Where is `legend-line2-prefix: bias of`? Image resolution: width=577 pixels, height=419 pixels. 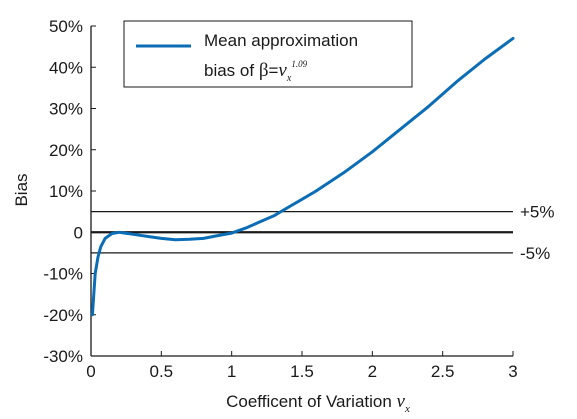
legend-line2-prefix: bias of is located at coordinates (231, 70).